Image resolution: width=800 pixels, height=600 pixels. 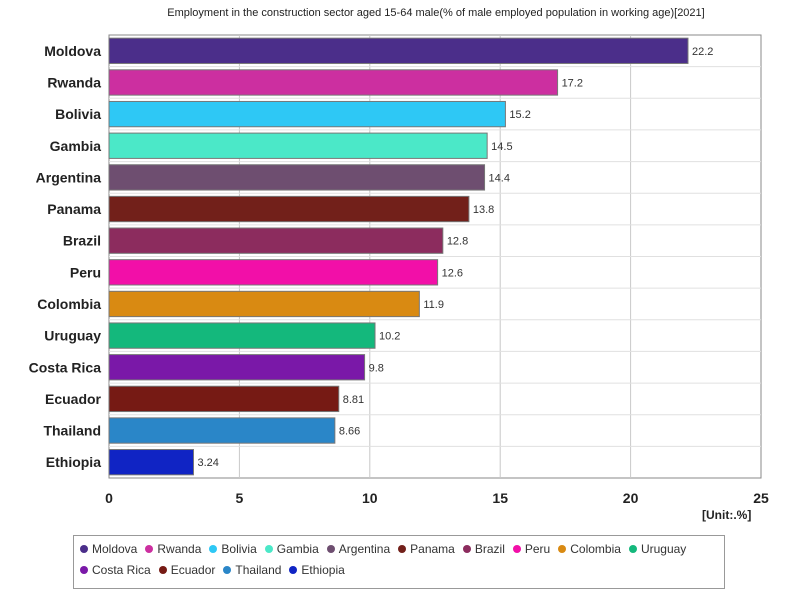 I want to click on bar-panama, so click(x=289, y=209).